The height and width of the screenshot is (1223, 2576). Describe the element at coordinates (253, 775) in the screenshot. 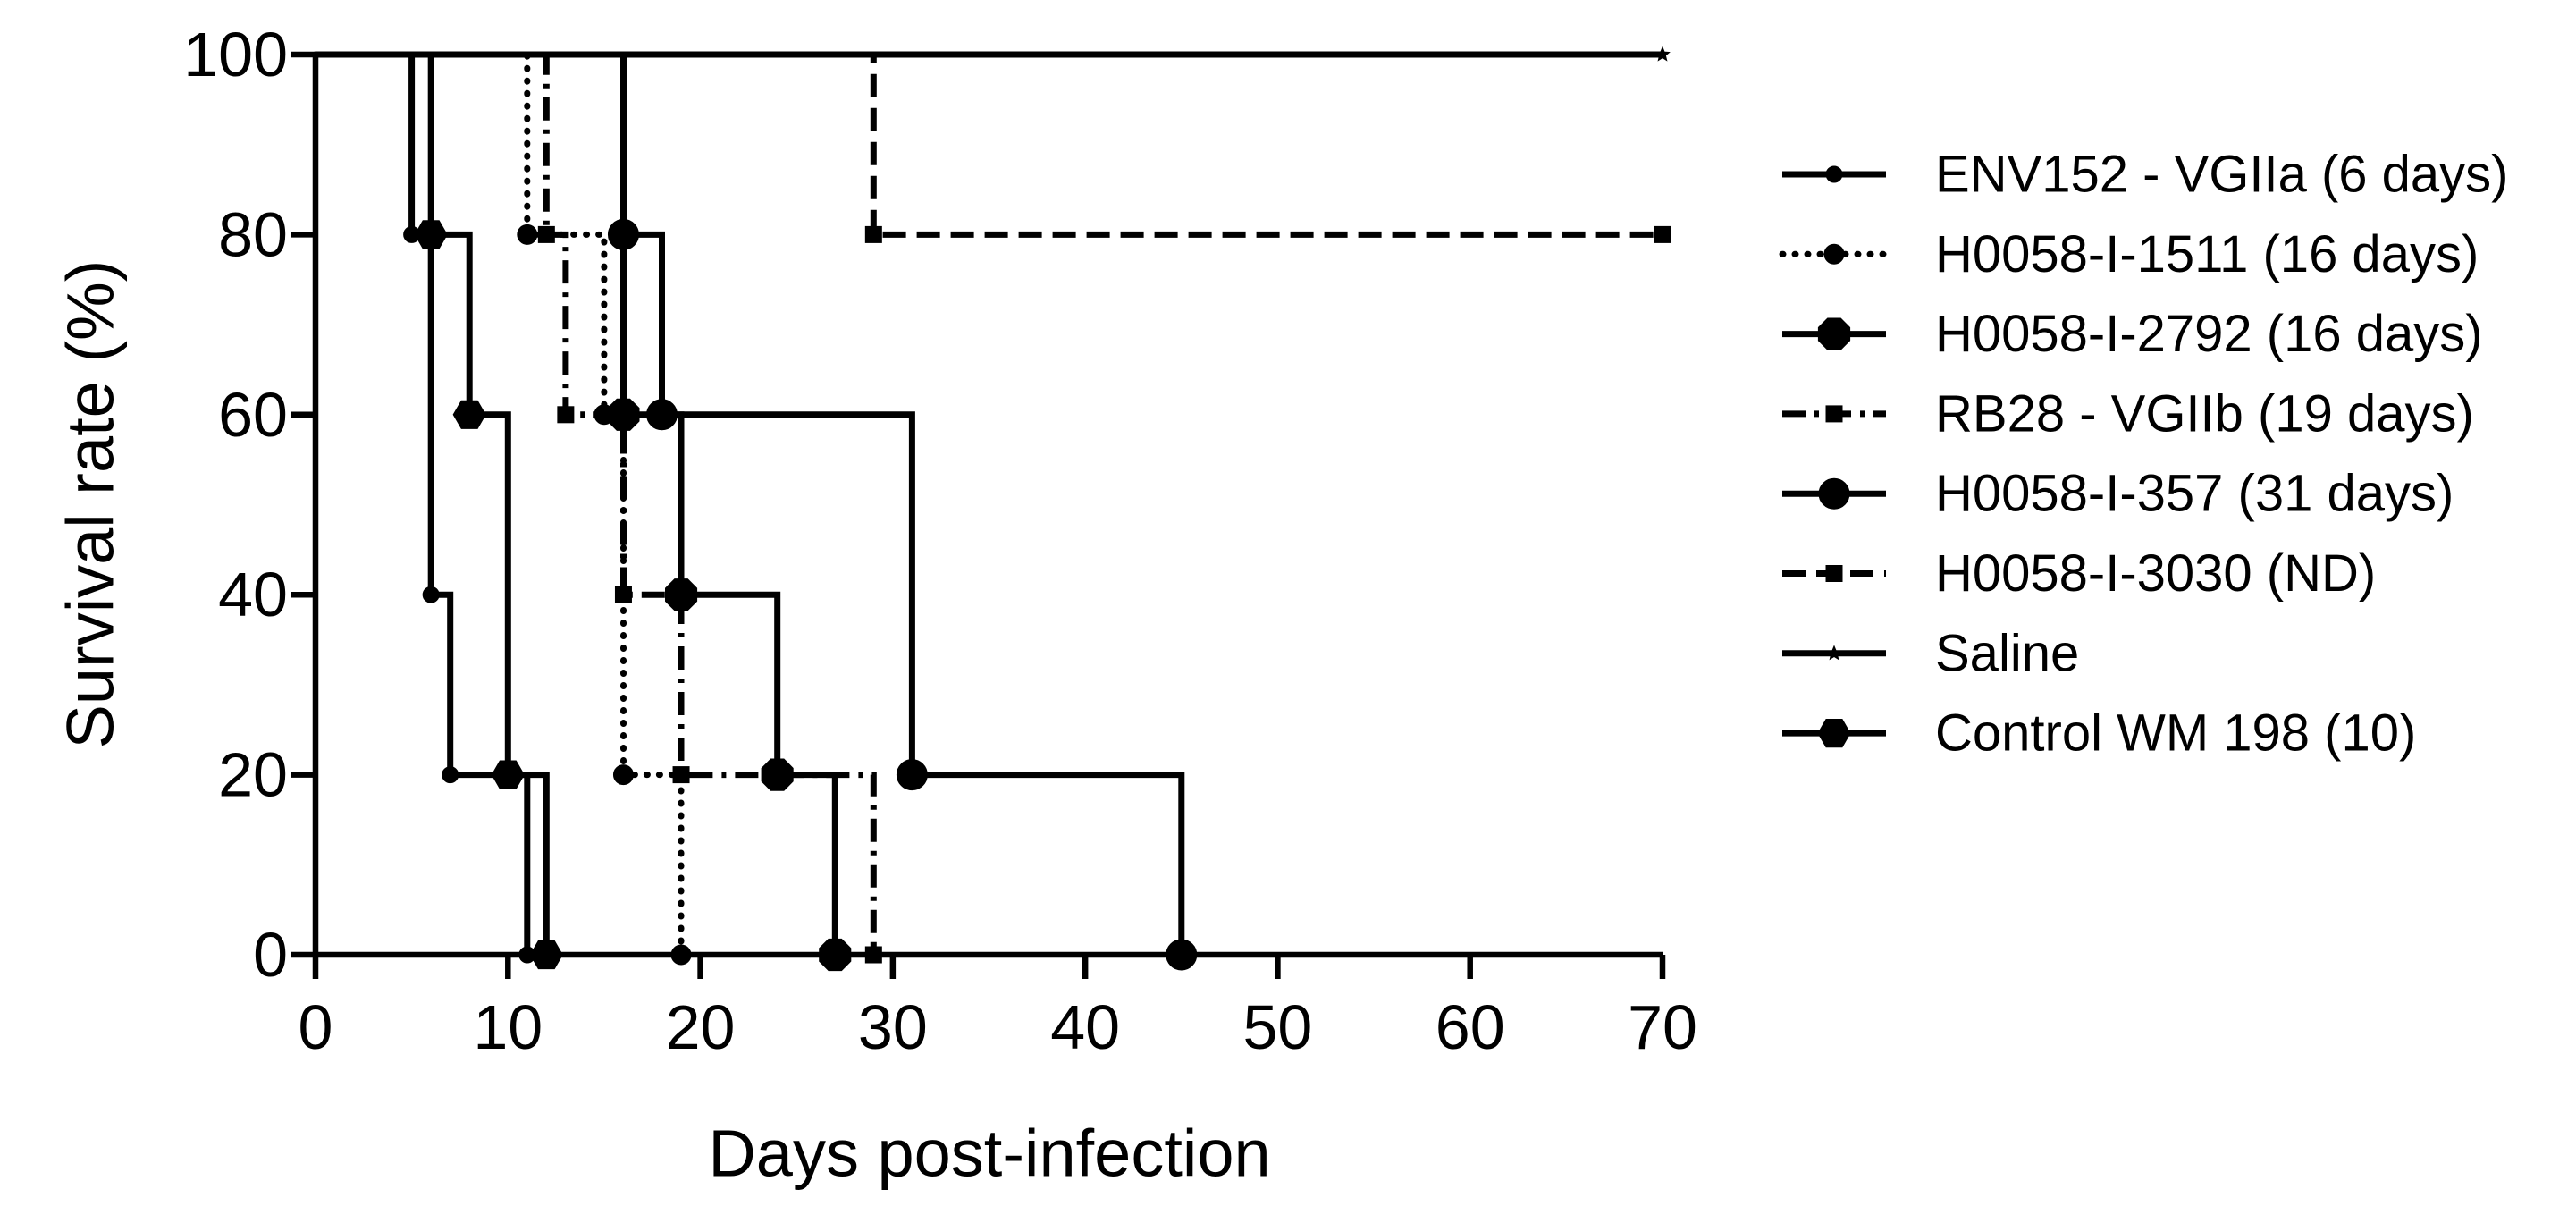

I see `y-tick-label: 20` at that location.